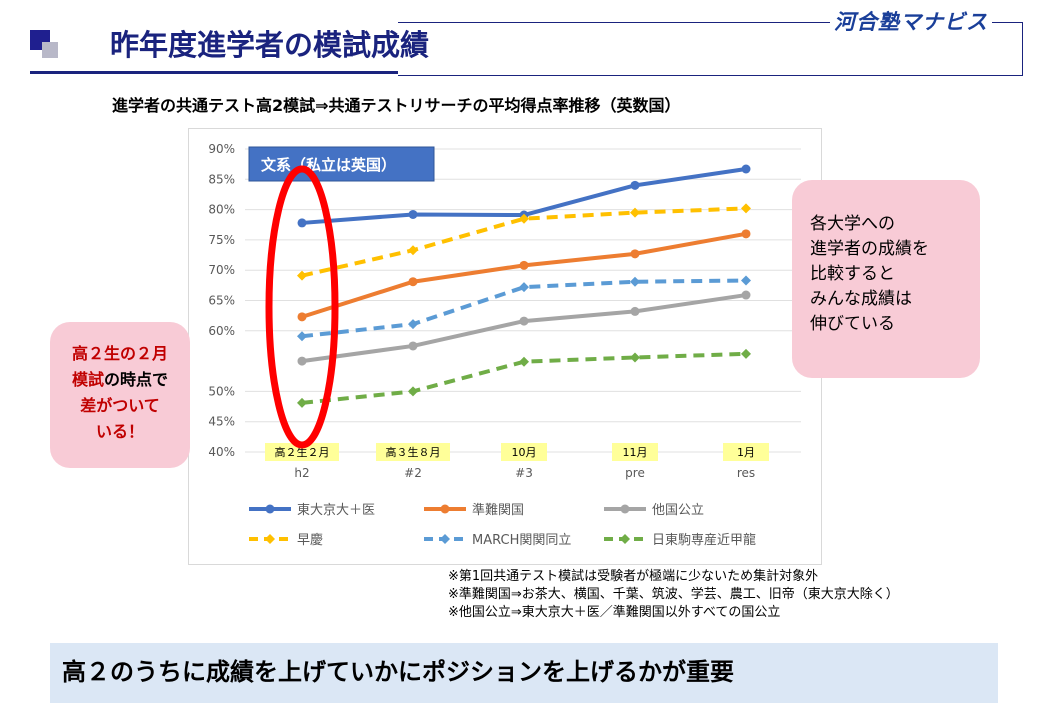 This screenshot has width=1040, height=720. What do you see at coordinates (301, 473) in the screenshot?
I see `x-tick-label: h2` at bounding box center [301, 473].